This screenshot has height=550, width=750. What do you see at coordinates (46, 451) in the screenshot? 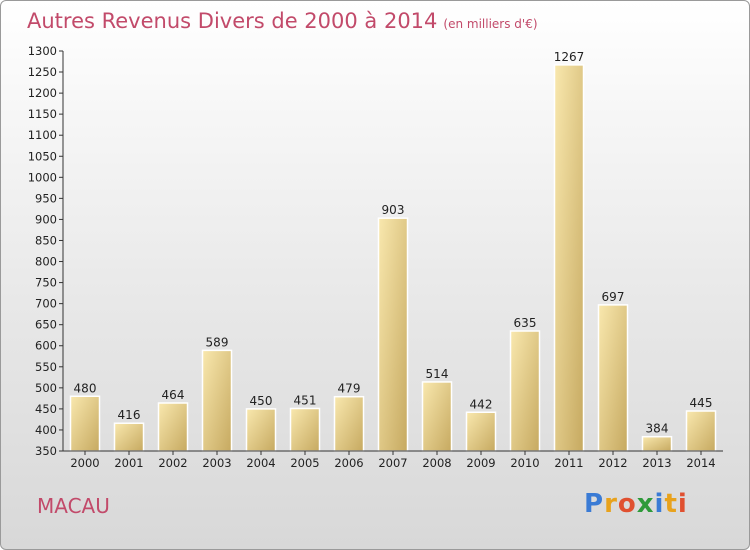
I see `y-tick-label-350: 350` at bounding box center [46, 451].